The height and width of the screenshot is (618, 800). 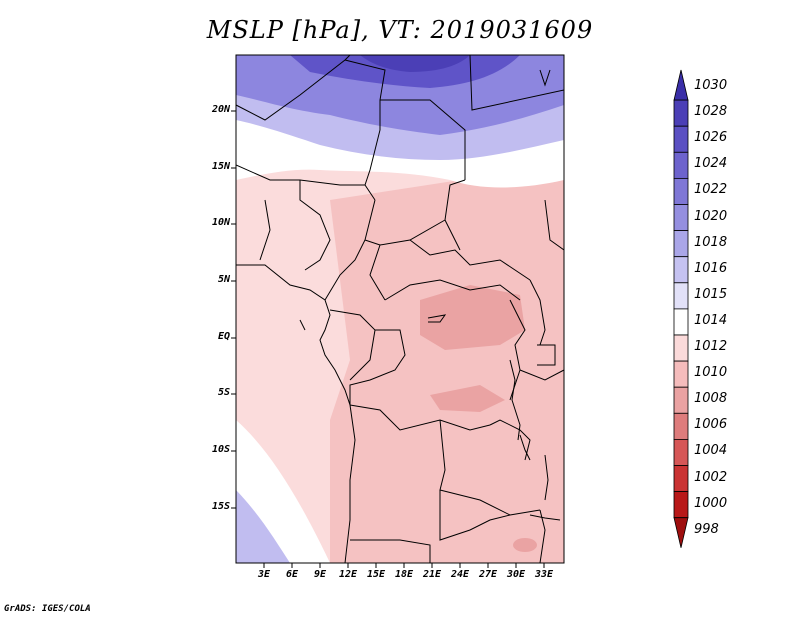 I want to click on lat-label-15s: 15S, so click(x=220, y=506).